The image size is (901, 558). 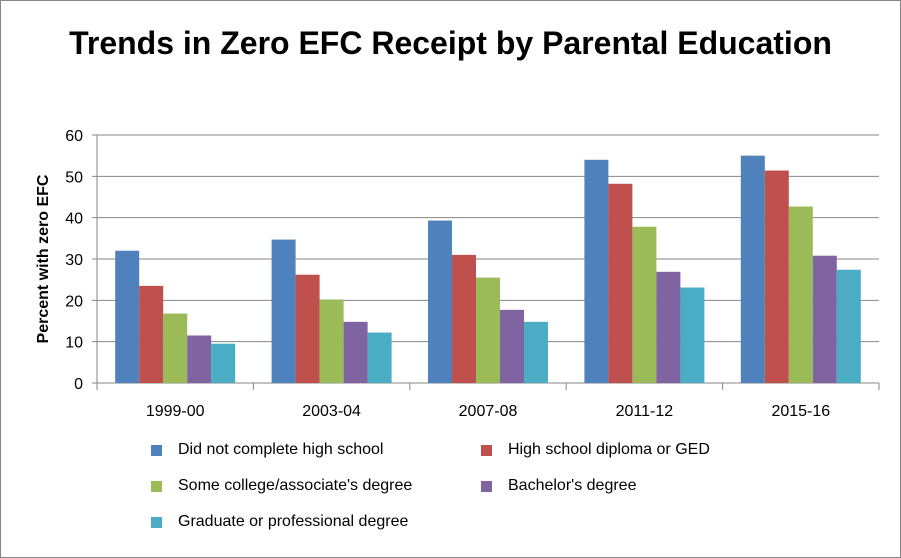 What do you see at coordinates (488, 411) in the screenshot?
I see `x-tick-label: 2007-08` at bounding box center [488, 411].